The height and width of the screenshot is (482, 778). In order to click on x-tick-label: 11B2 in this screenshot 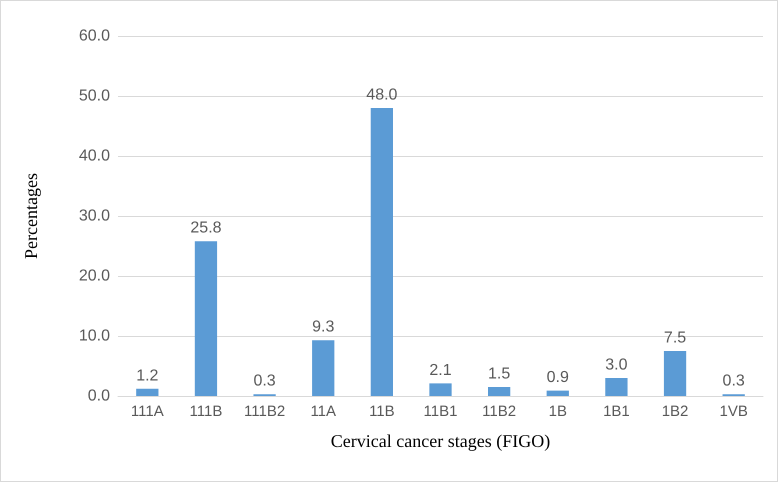, I will do `click(499, 411)`.